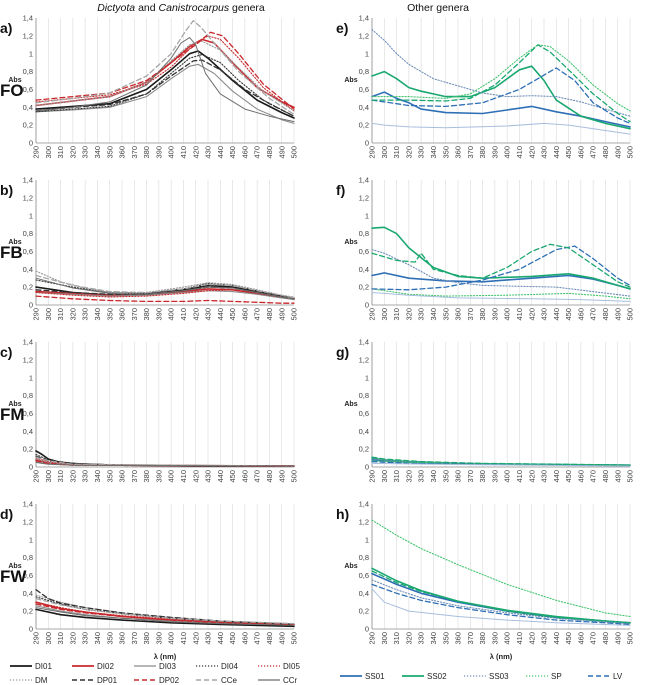 The height and width of the screenshot is (685, 660). Describe the element at coordinates (342, 514) in the screenshot. I see `panel-label: h)` at that location.